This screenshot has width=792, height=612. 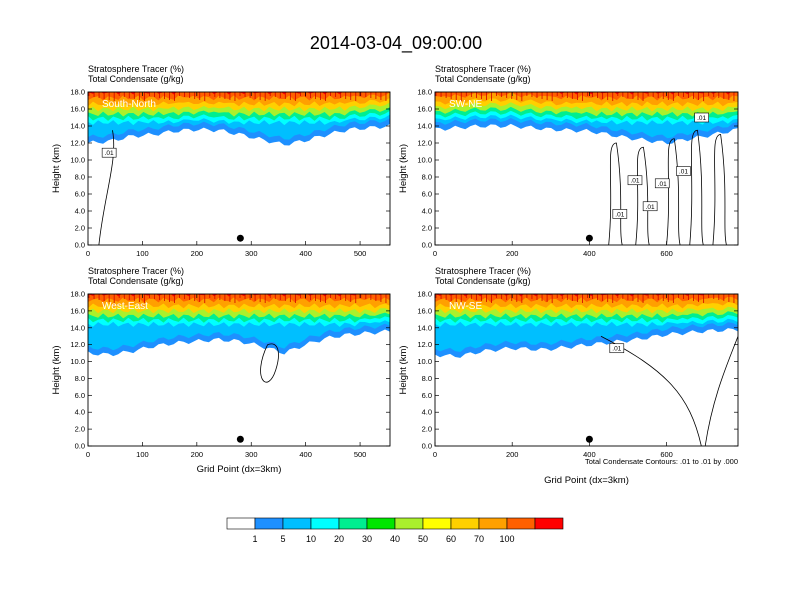 I want to click on colorbar-label: 40, so click(x=395, y=539).